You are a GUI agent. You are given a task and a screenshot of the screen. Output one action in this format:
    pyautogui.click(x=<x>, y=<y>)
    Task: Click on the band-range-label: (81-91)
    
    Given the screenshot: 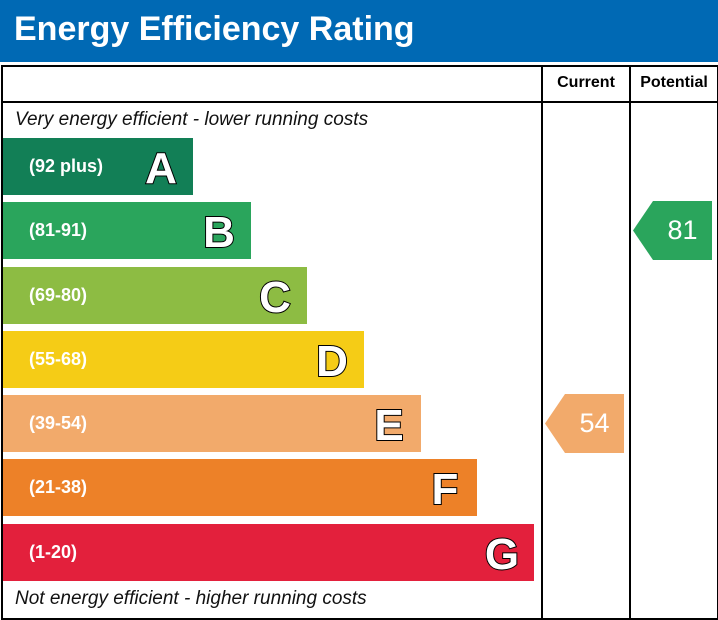 What is the action you would take?
    pyautogui.click(x=58, y=230)
    